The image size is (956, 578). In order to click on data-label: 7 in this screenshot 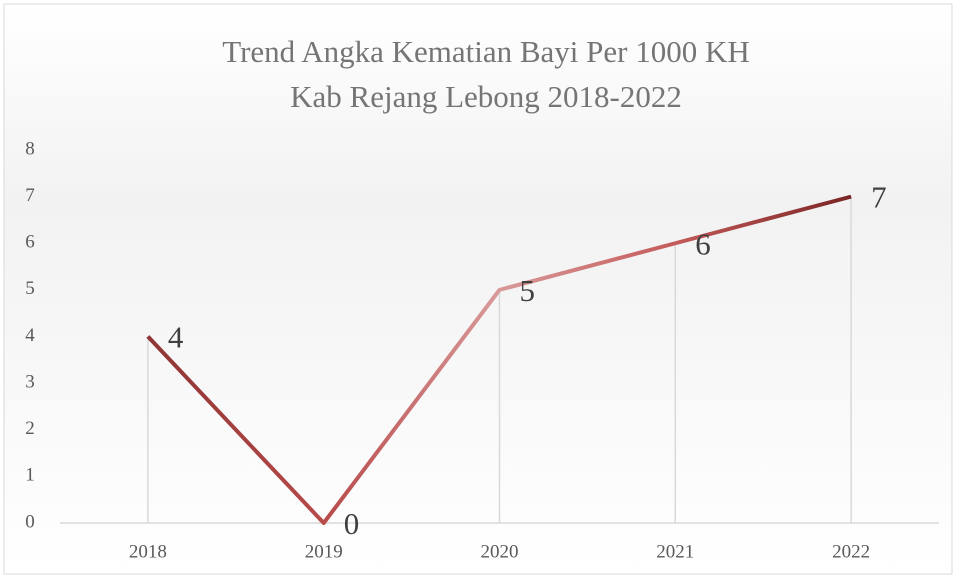, I will do `click(879, 197)`.